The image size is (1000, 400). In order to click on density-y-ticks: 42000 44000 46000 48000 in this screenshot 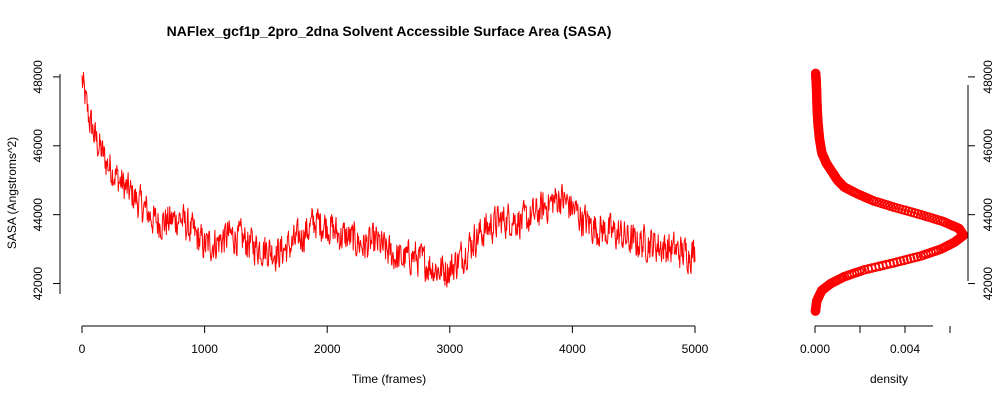, I will do `click(981, 180)`.